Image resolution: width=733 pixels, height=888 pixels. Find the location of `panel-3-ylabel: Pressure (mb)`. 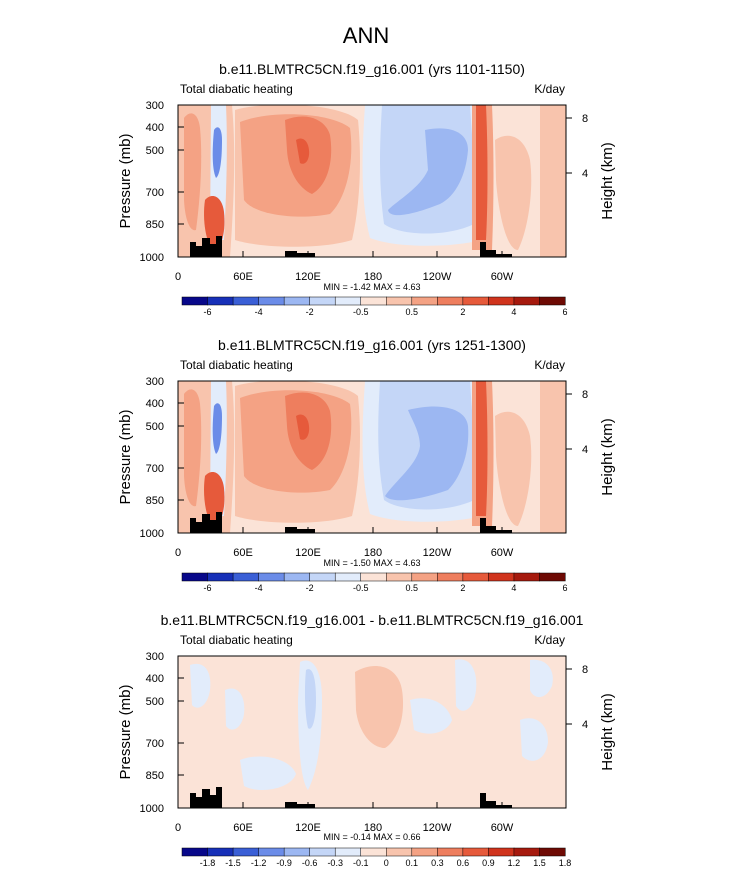

panel-3-ylabel: Pressure (mb) is located at coordinates (125, 731).